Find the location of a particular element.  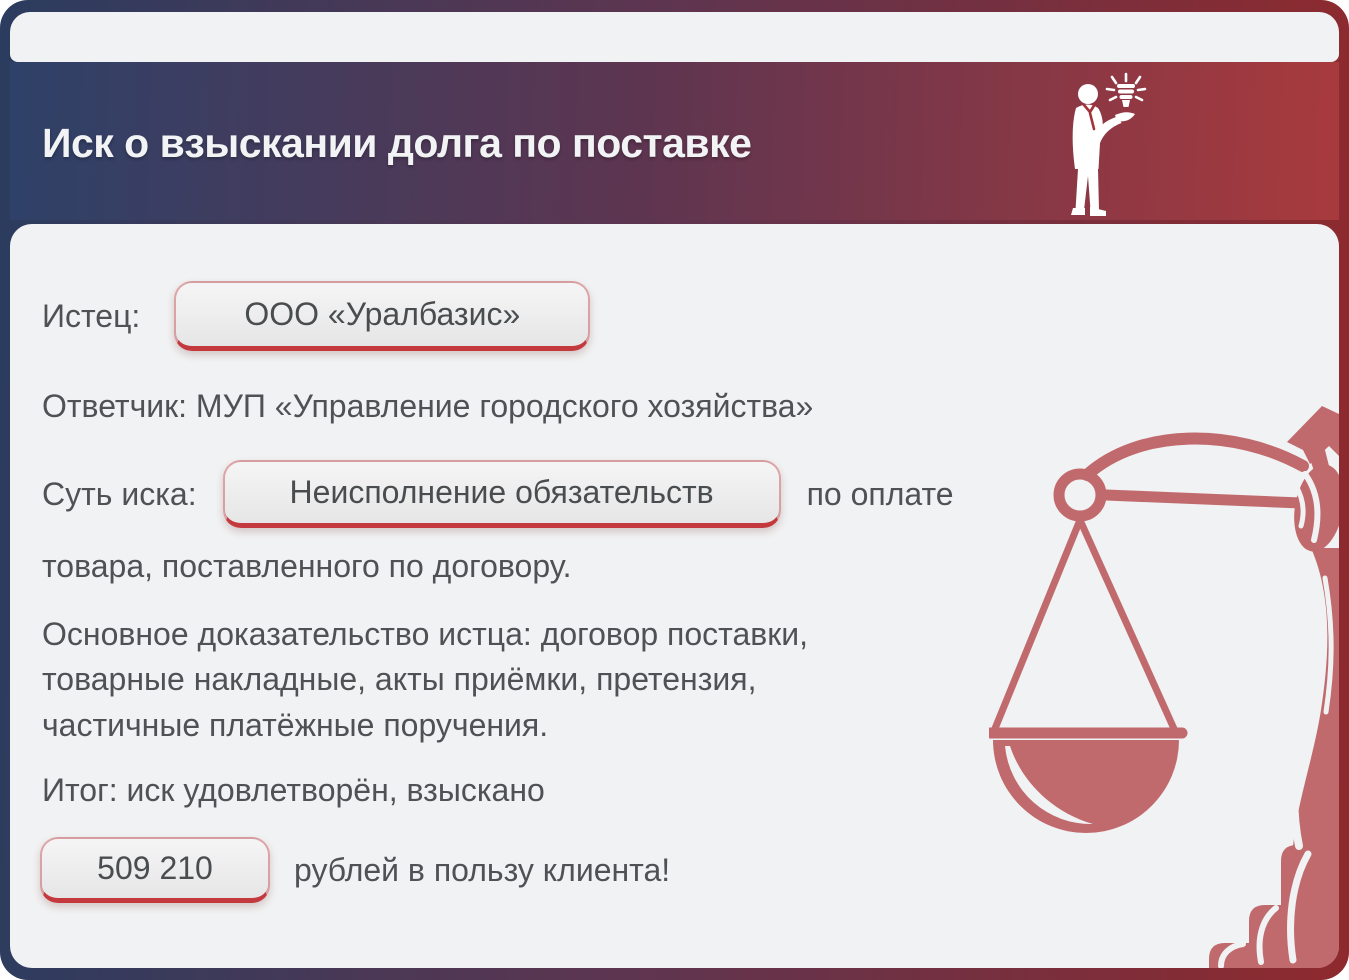

page-title: Иск о взыскании долга по поставке is located at coordinates (397, 143).